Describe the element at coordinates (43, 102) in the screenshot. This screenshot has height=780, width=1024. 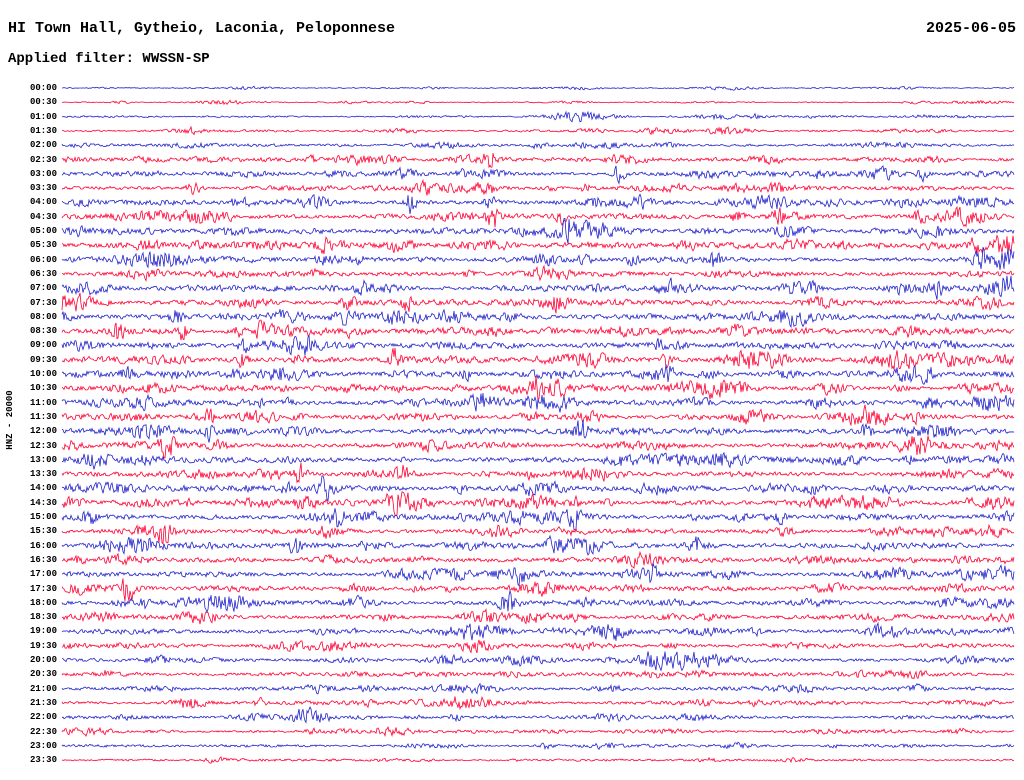
I see `time-label: 00:30` at that location.